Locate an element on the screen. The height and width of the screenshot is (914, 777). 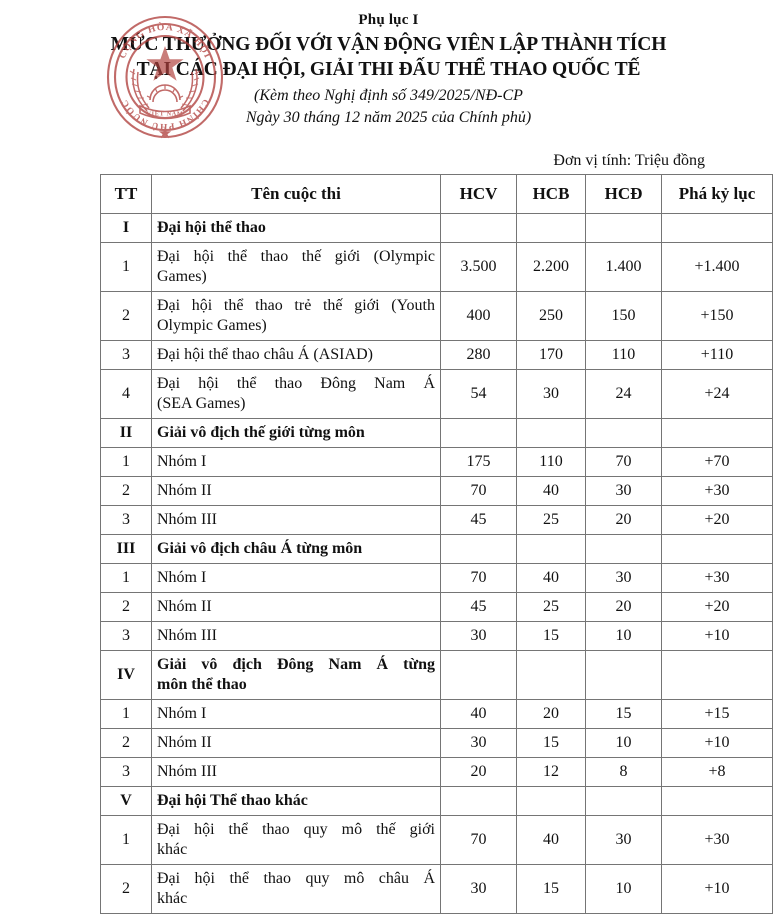
table-header-row: TT Tên cuộc thi HCV HCB HCĐ Phá kỷ lục is located at coordinates (436, 194).